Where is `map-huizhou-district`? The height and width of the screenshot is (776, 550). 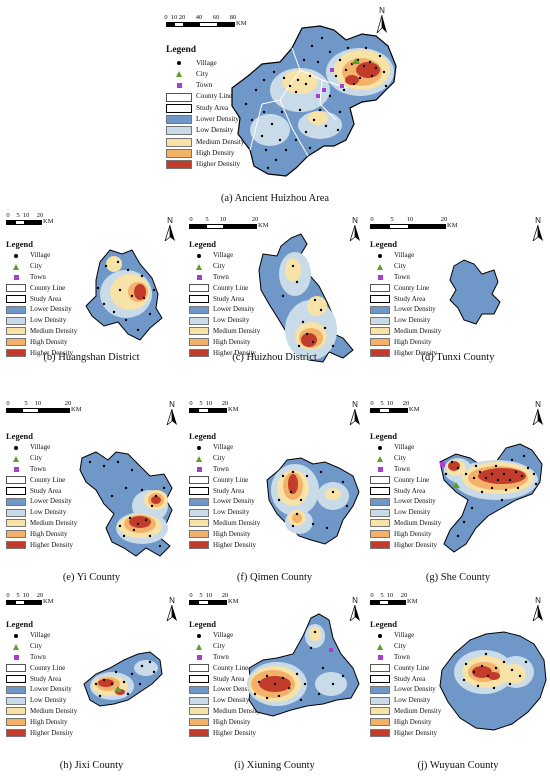 map-huizhou-district is located at coordinates (306, 298).